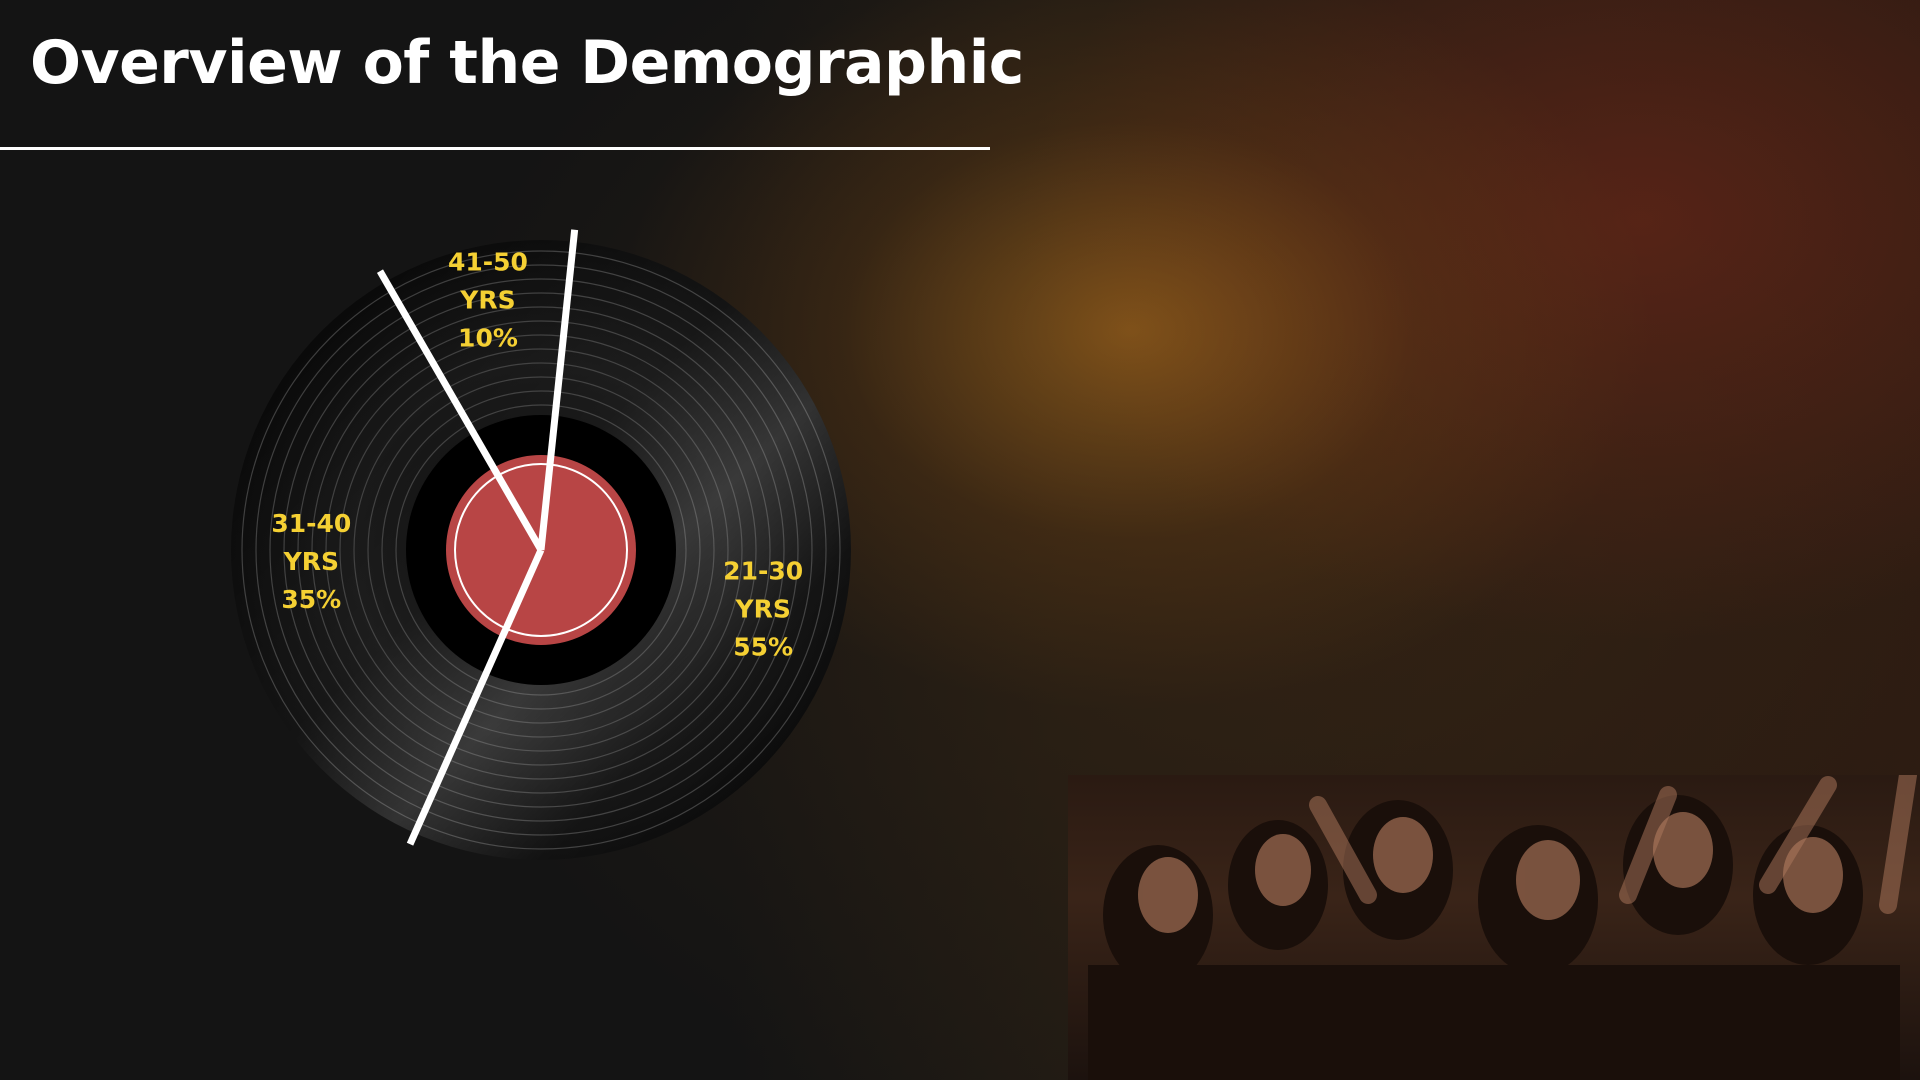 The width and height of the screenshot is (1920, 1080). Describe the element at coordinates (527, 63) in the screenshot. I see `page-title: Overview of the Demographic` at that location.